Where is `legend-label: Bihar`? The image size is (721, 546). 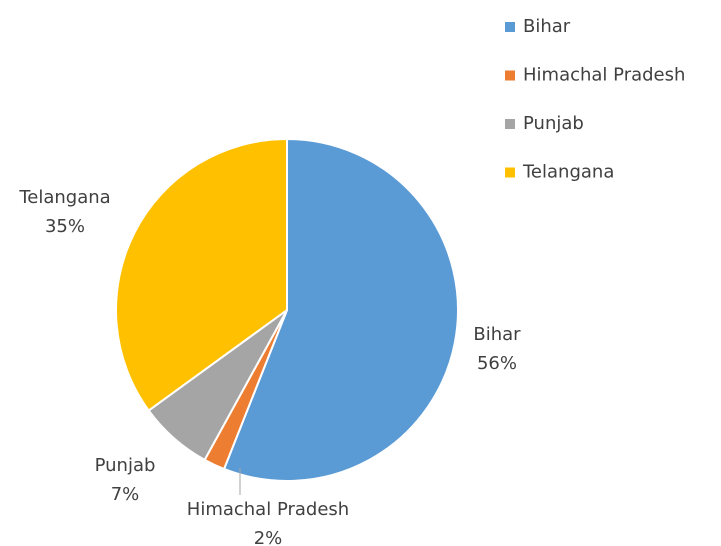
legend-label: Bihar is located at coordinates (547, 26).